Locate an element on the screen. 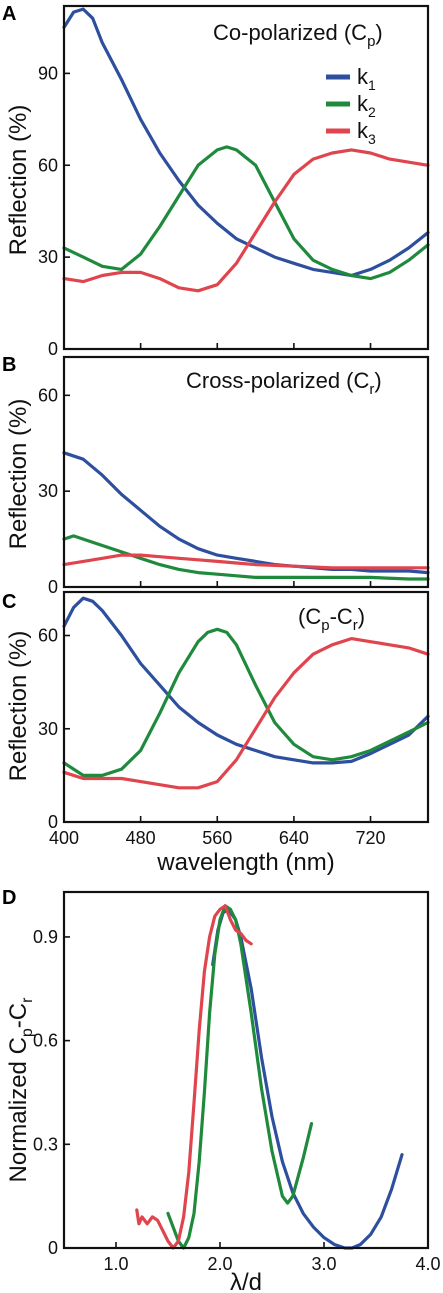 The image size is (443, 1293). x-tick-label: 720 is located at coordinates (371, 838).